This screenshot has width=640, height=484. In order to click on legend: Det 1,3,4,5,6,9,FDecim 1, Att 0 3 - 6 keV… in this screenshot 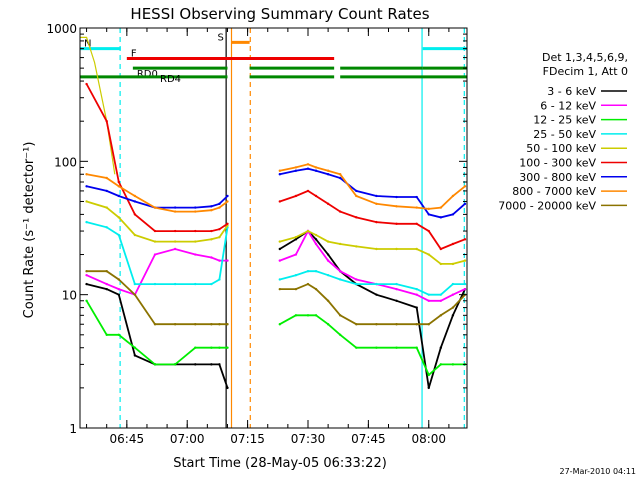, I will do `click(563, 131)`.